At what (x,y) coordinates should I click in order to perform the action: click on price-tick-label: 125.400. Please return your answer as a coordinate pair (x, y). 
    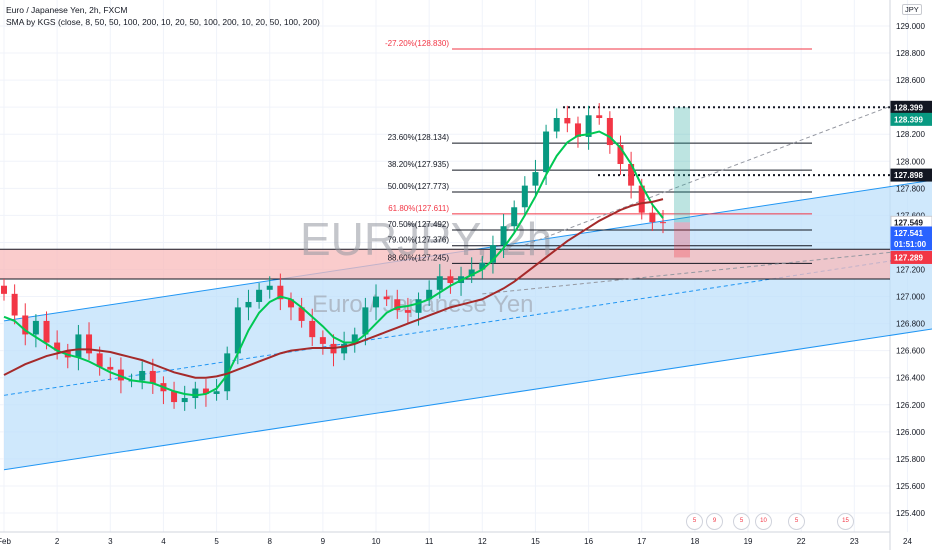
    Looking at the image, I should click on (910, 513).